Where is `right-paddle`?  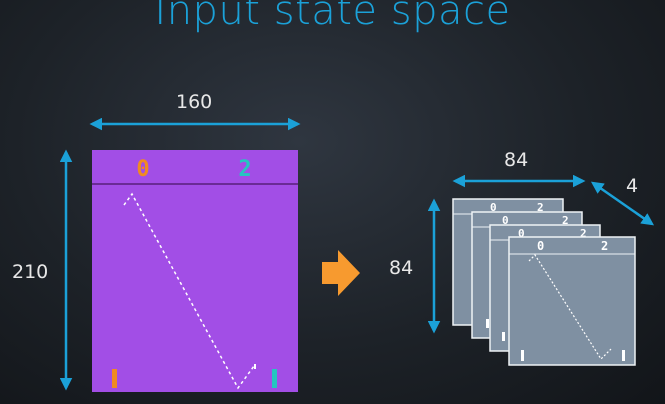 right-paddle is located at coordinates (274, 378).